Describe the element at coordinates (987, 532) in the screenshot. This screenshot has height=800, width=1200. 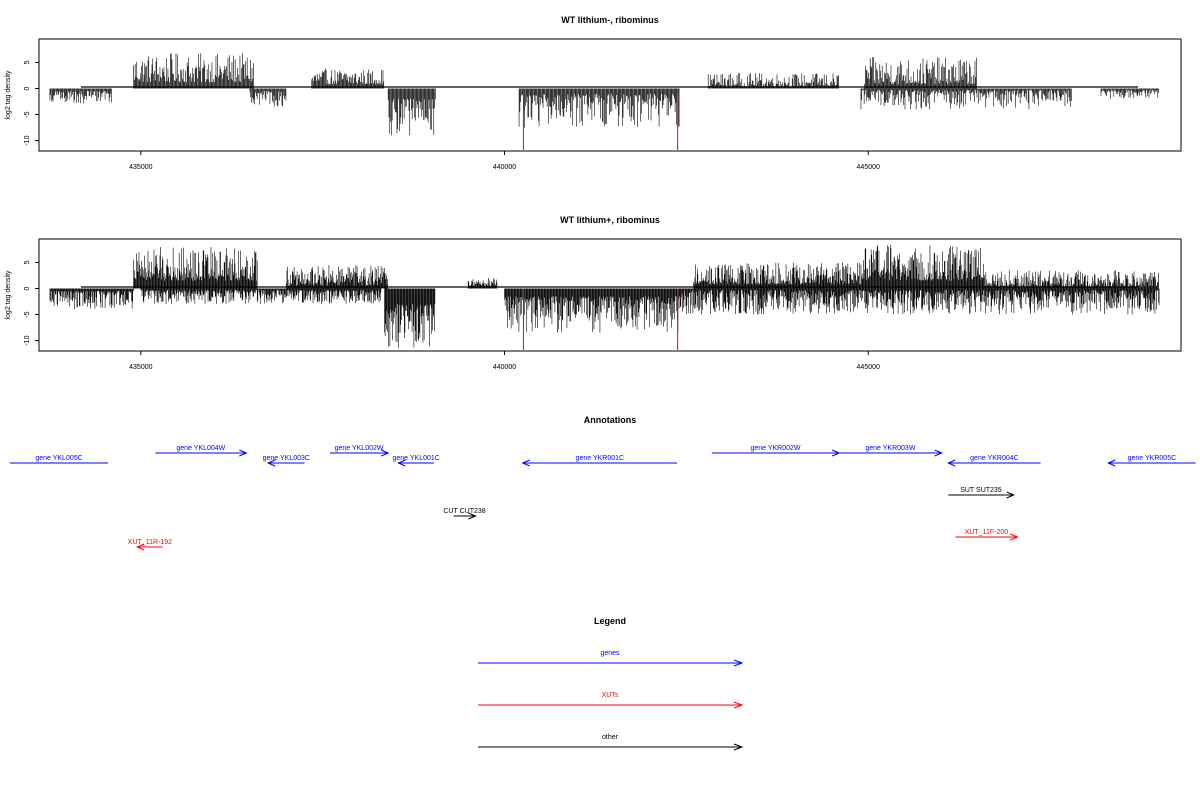
I see `feature-label: XUT_11F-200` at that location.